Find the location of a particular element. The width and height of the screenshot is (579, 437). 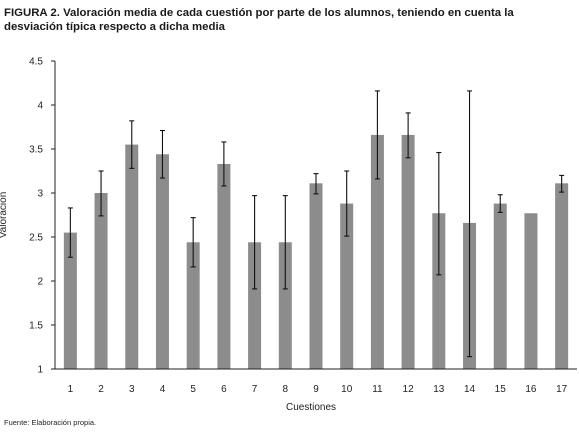

x-tick-label: 3 is located at coordinates (132, 389).